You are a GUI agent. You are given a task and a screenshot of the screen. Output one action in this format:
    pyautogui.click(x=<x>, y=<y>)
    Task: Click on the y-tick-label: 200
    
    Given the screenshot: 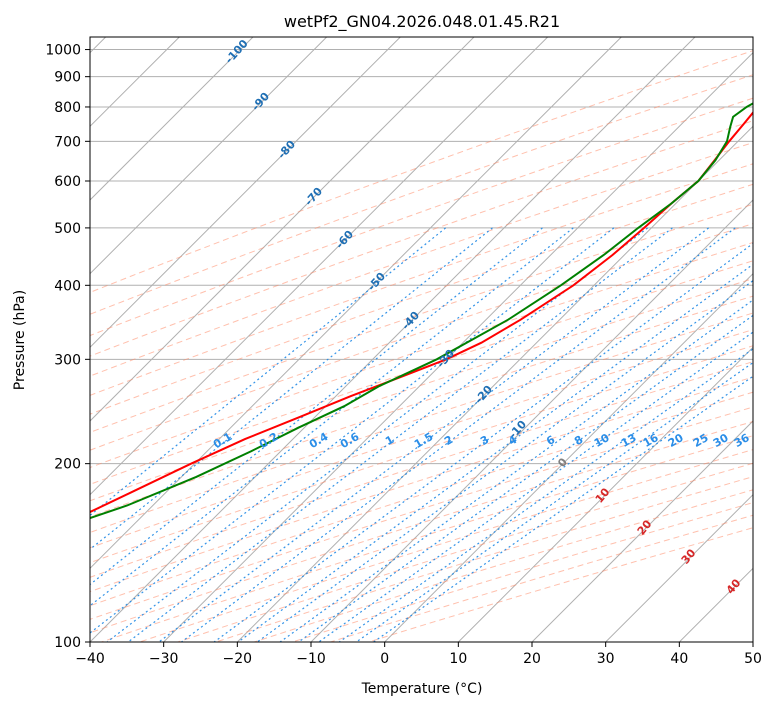 What is the action you would take?
    pyautogui.click(x=67, y=465)
    